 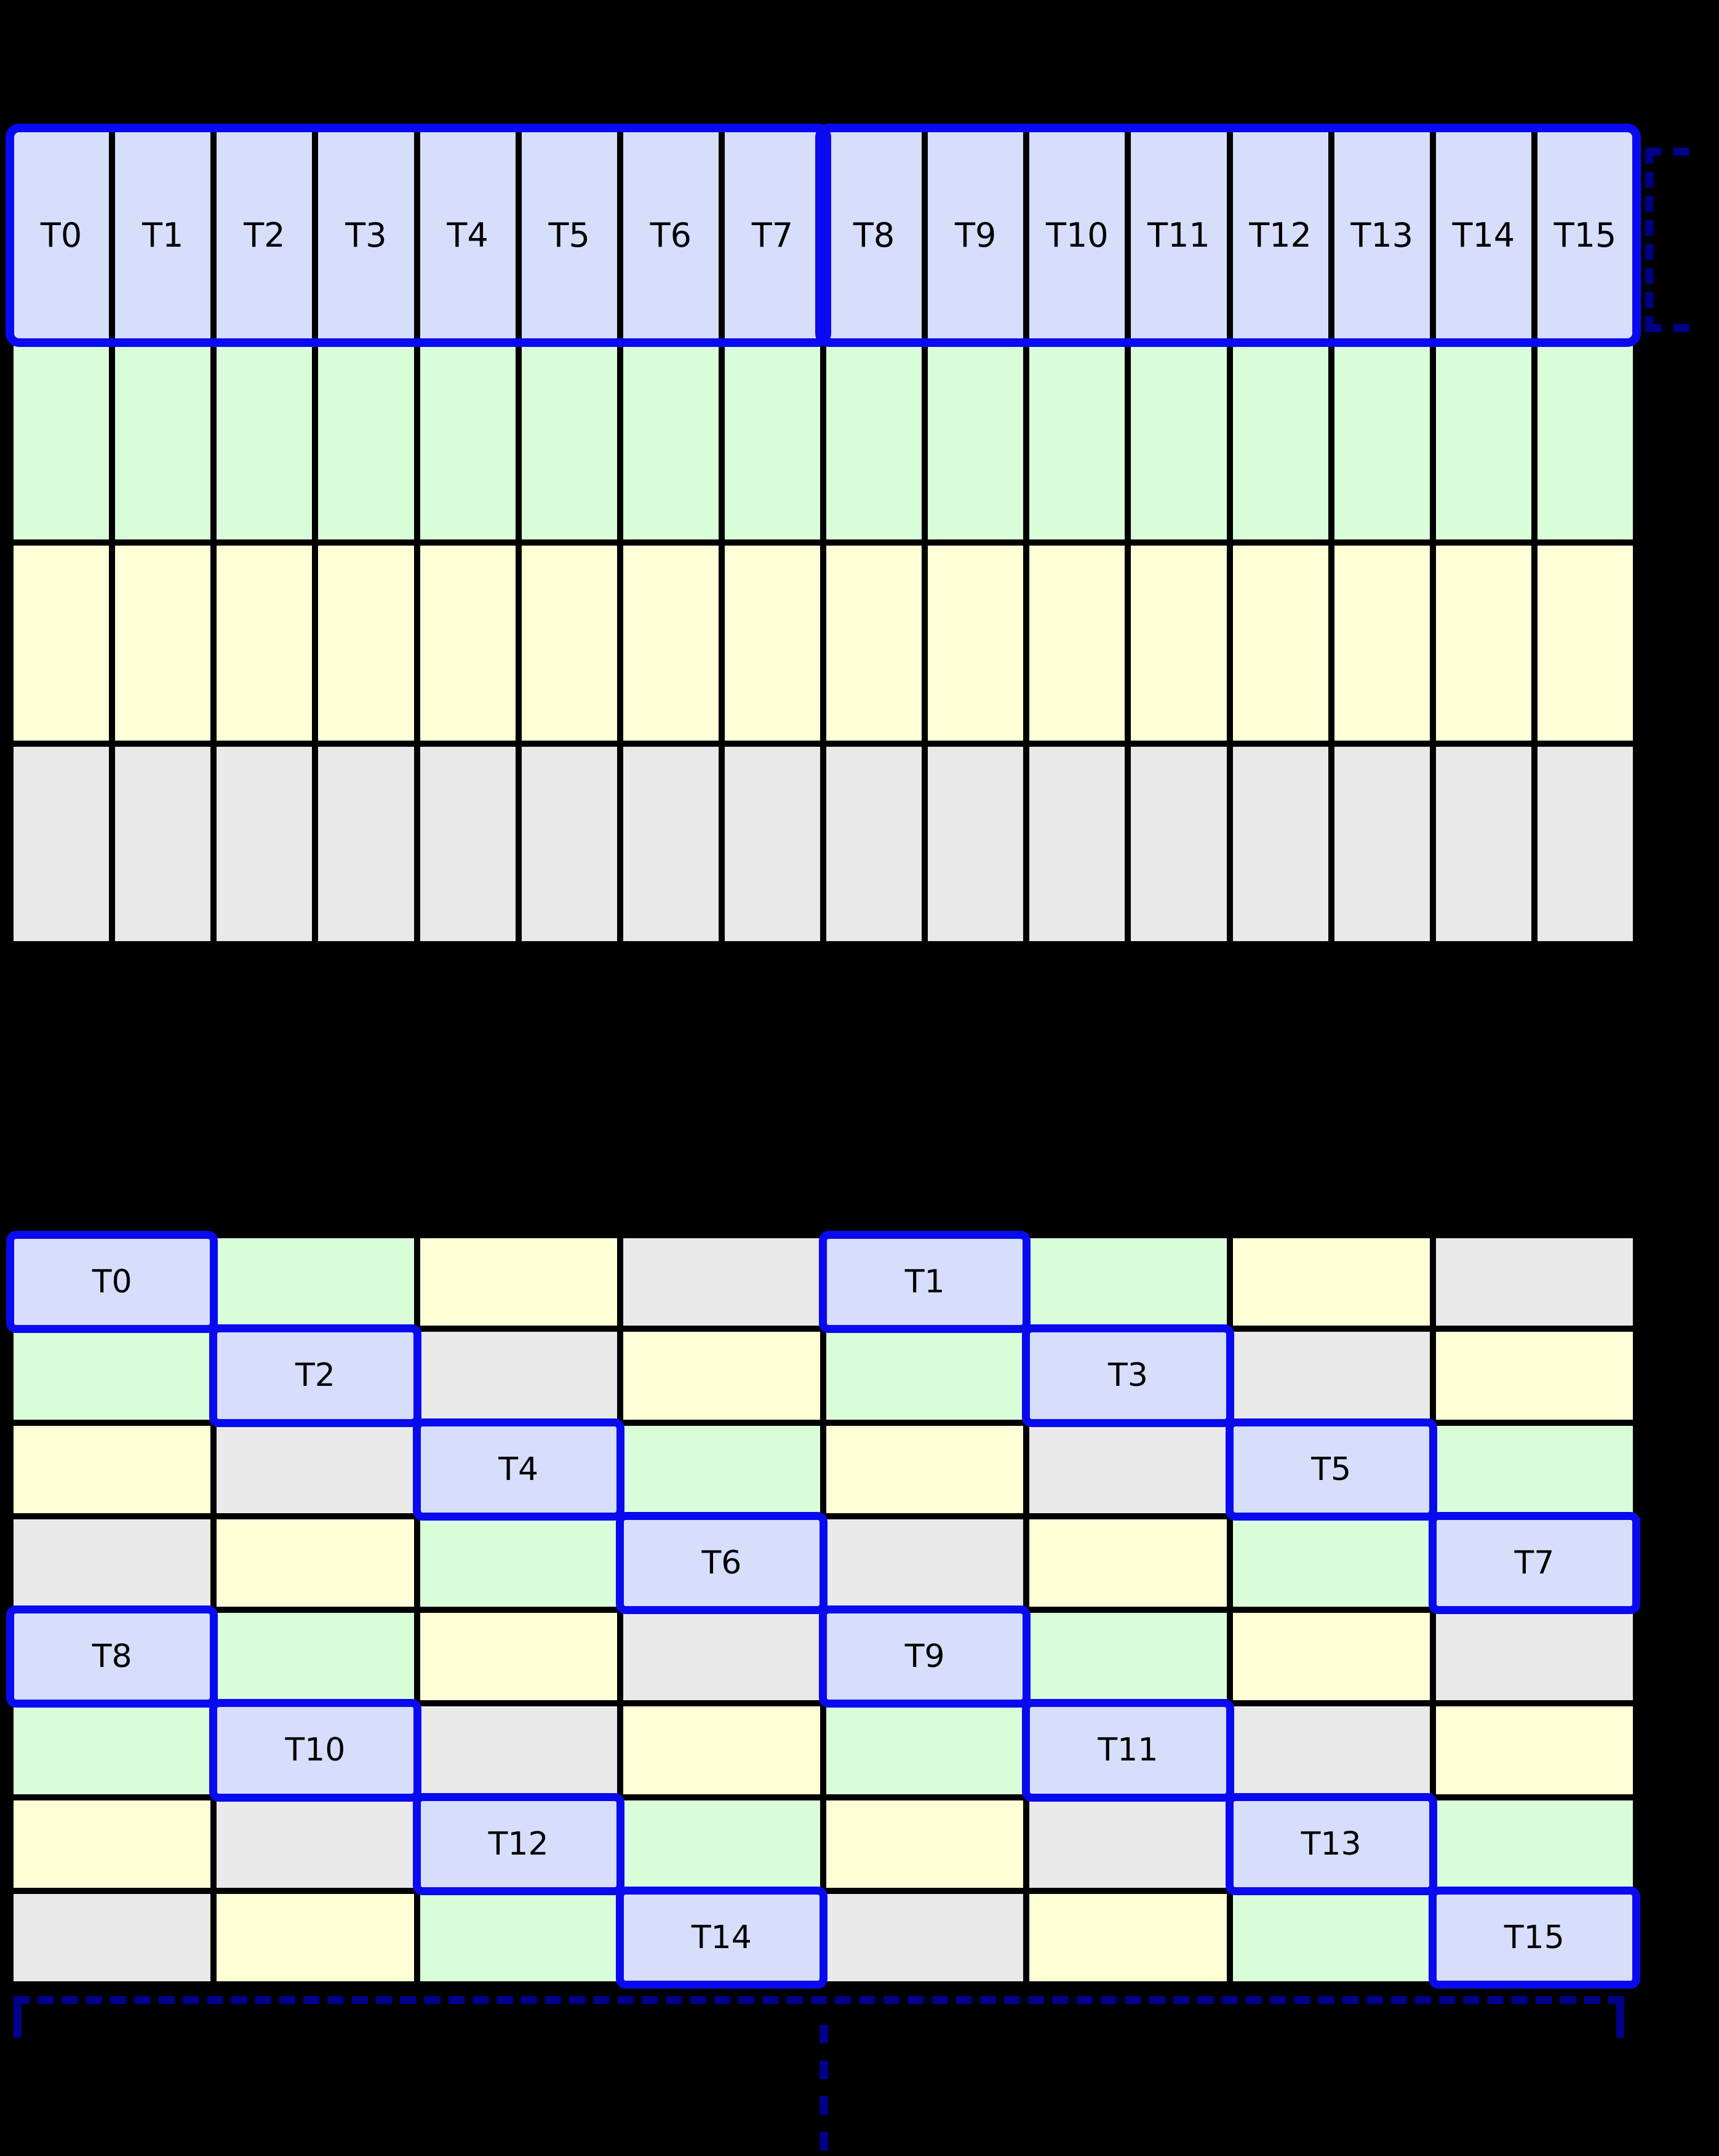 I want to click on thread-access-cell: T11, so click(x=1128, y=1750).